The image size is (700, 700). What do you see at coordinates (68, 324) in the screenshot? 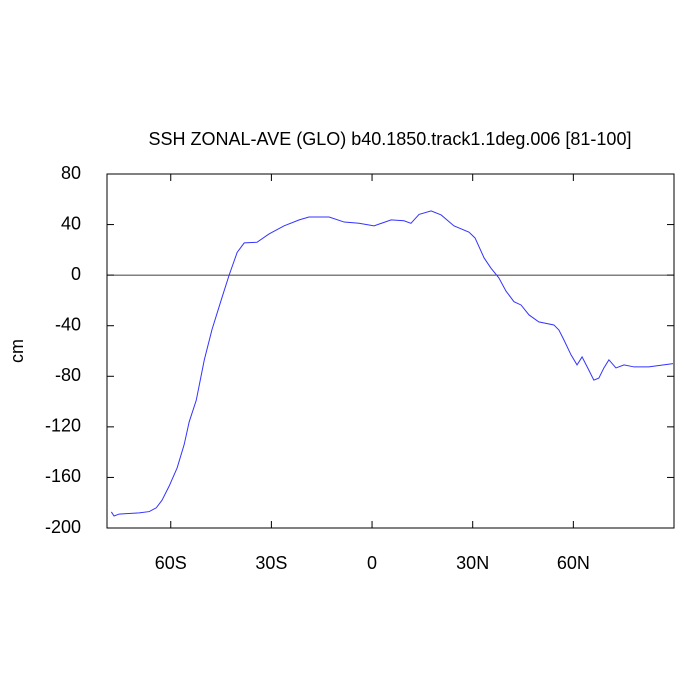
I see `y-tick-label: -40` at bounding box center [68, 324].